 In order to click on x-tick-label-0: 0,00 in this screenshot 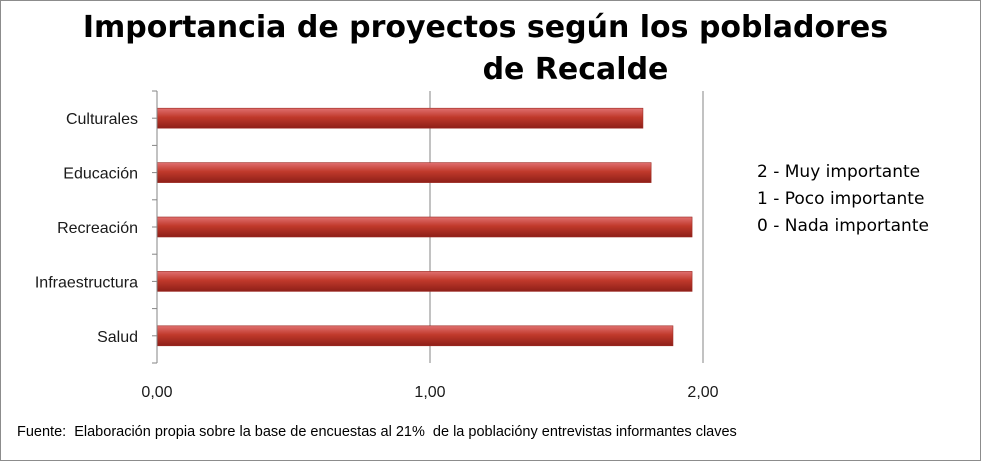, I will do `click(156, 392)`.